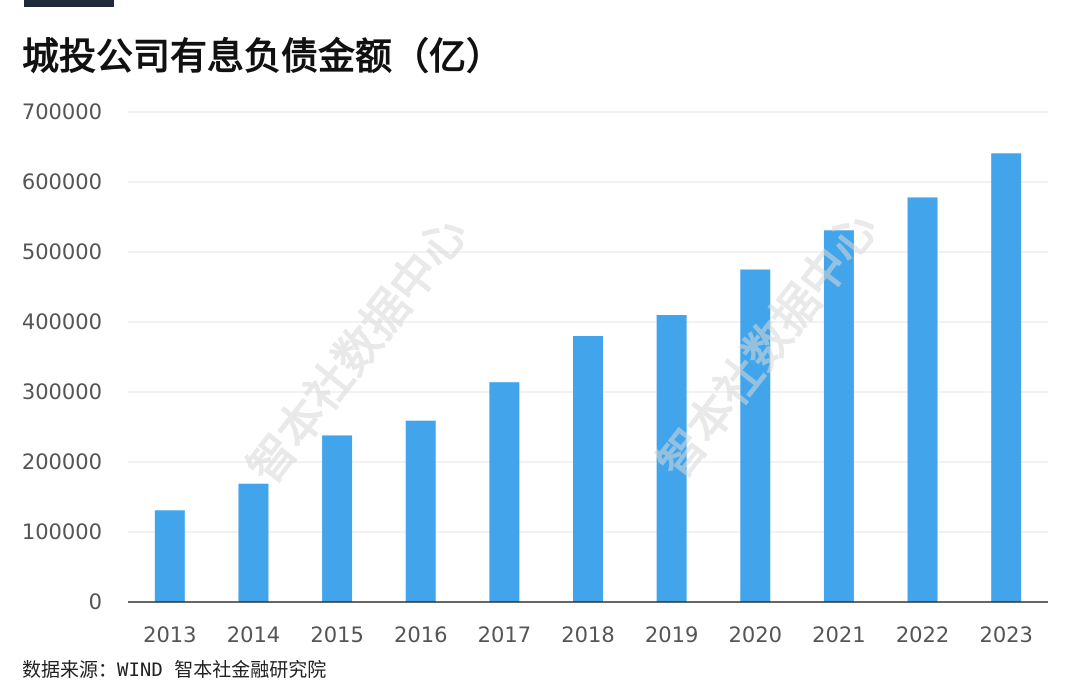  I want to click on x-tick-label: 2016, so click(420, 635).